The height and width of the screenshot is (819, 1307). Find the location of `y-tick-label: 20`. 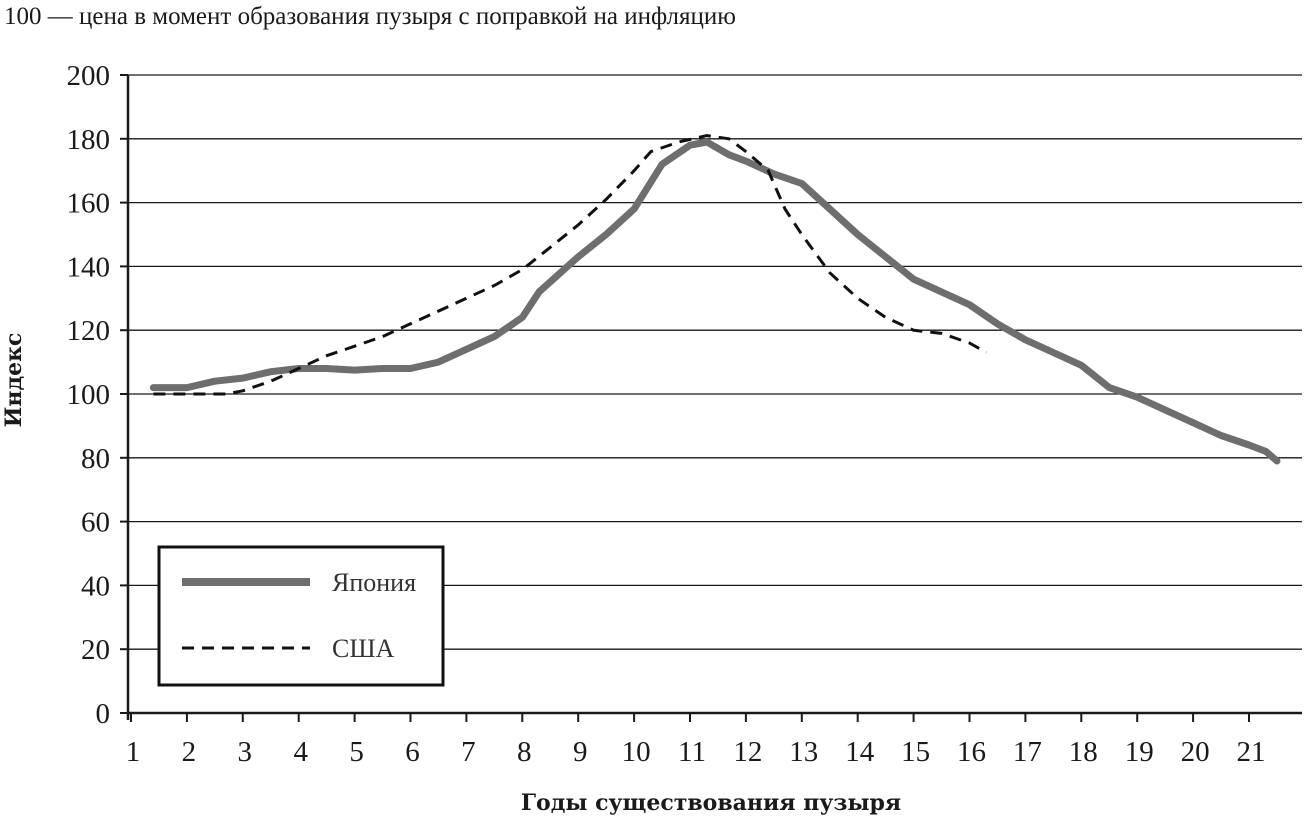

y-tick-label: 20 is located at coordinates (95, 650).